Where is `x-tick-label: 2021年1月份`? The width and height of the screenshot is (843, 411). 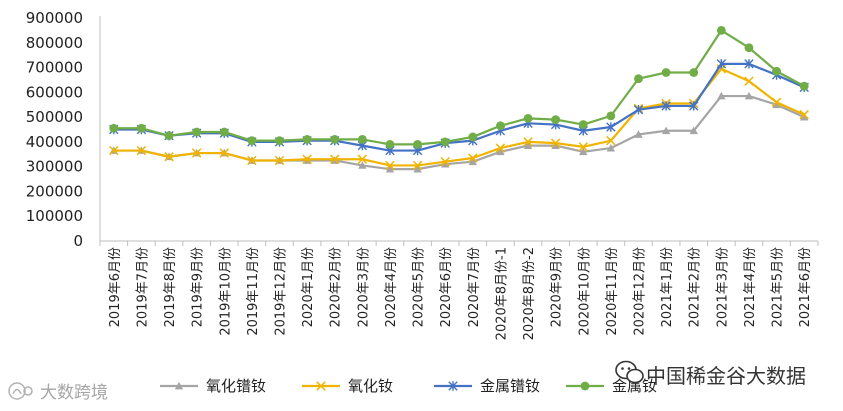
x-tick-label: 2021年1月份 is located at coordinates (667, 287).